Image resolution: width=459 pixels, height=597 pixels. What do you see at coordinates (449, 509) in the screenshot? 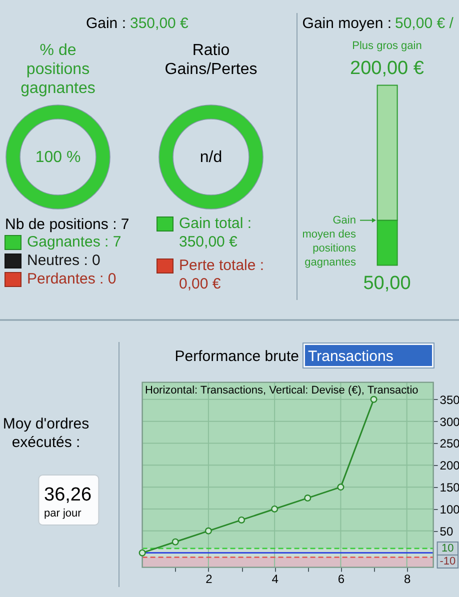
I see `y-tick-label: 100` at bounding box center [449, 509].